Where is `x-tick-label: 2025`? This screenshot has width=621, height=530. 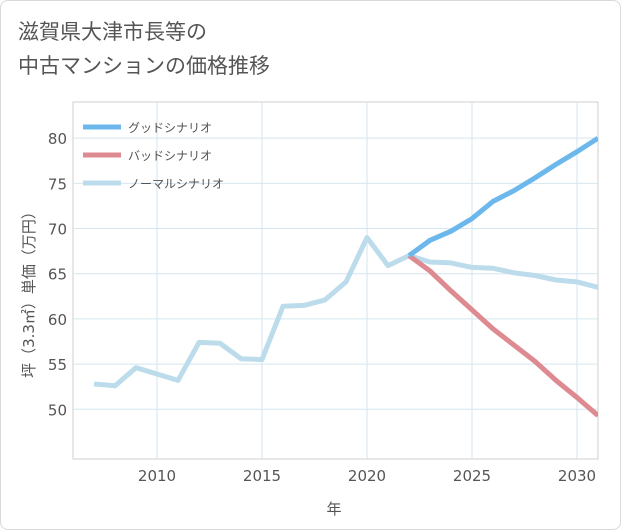
x-tick-label: 2025 is located at coordinates (472, 476).